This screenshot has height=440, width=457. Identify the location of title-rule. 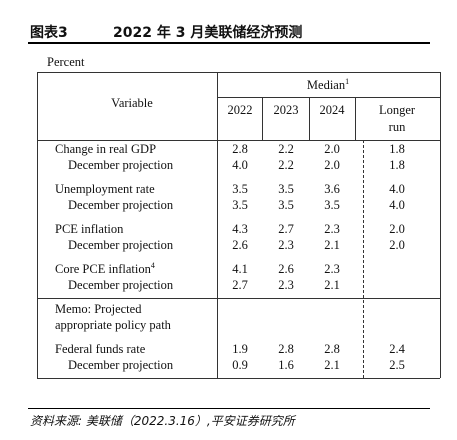
(229, 43).